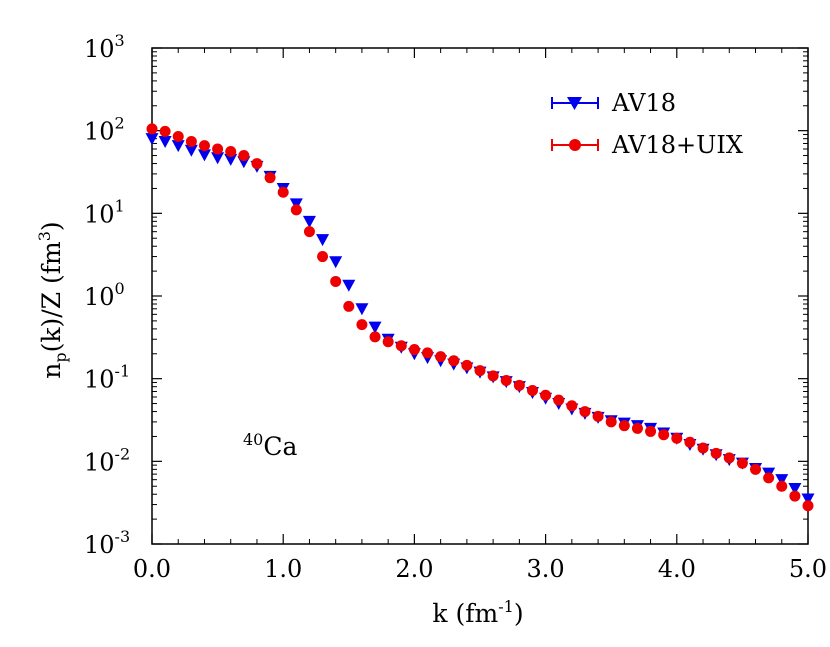 The image size is (830, 647). What do you see at coordinates (107, 543) in the screenshot?
I see `y-tick-label: 10⁻³` at bounding box center [107, 543].